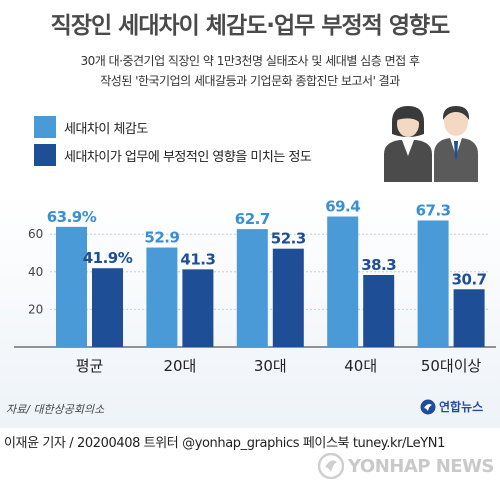 This screenshot has width=500, height=493. What do you see at coordinates (421, 466) in the screenshot?
I see `watermark-text: YONHAP NEWS` at bounding box center [421, 466].